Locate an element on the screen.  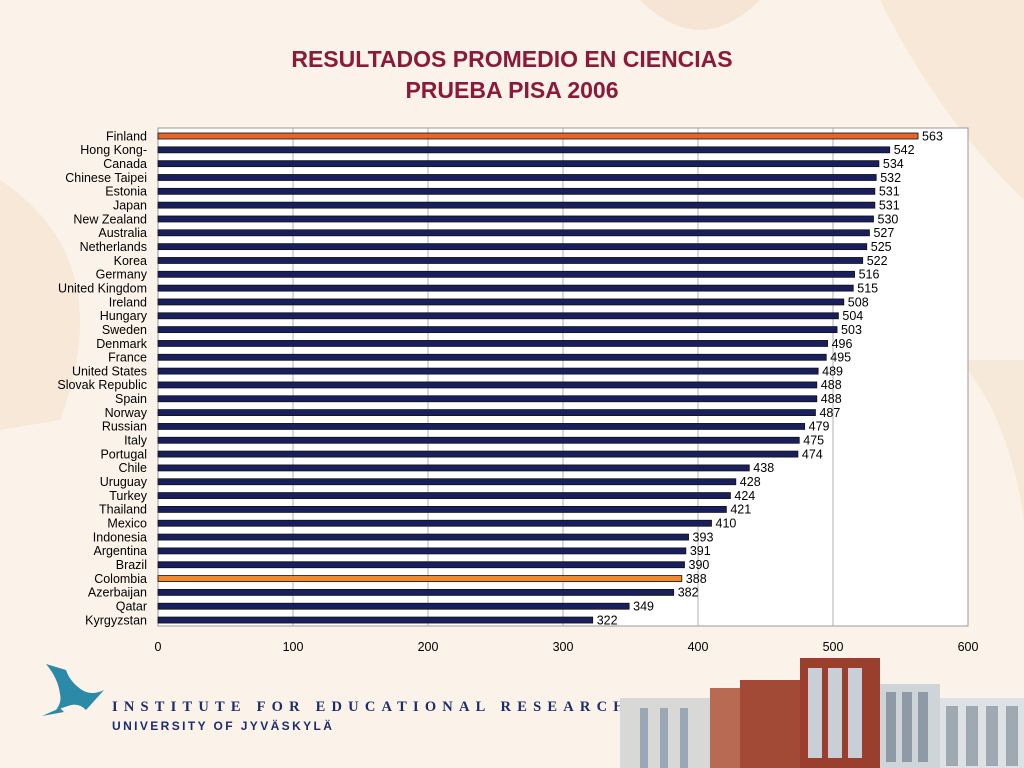
category-label: Mexico is located at coordinates (127, 524).